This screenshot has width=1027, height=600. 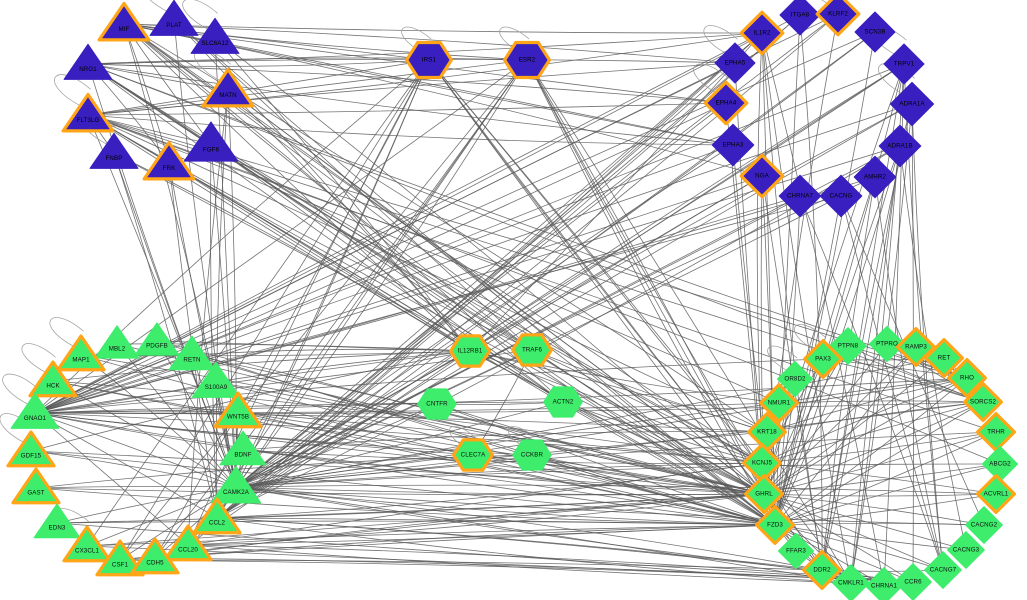 What do you see at coordinates (912, 104) in the screenshot?
I see `node-adra1a` at bounding box center [912, 104].